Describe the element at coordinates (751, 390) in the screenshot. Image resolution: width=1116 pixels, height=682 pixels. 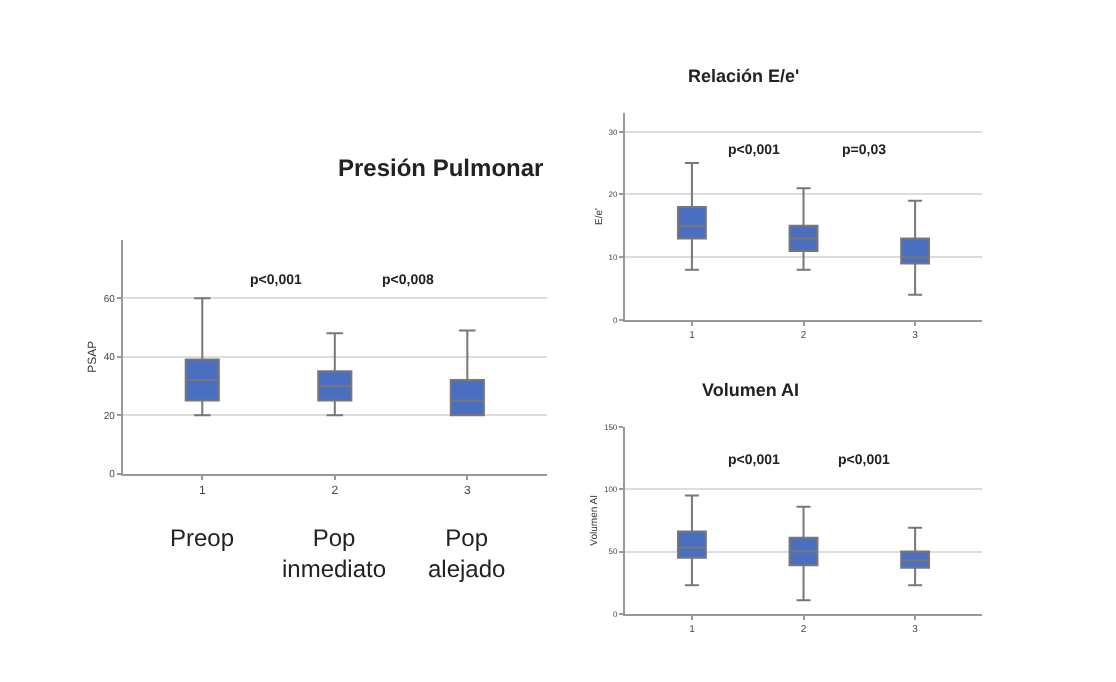
I see `chart-title: Volumen AI` at that location.